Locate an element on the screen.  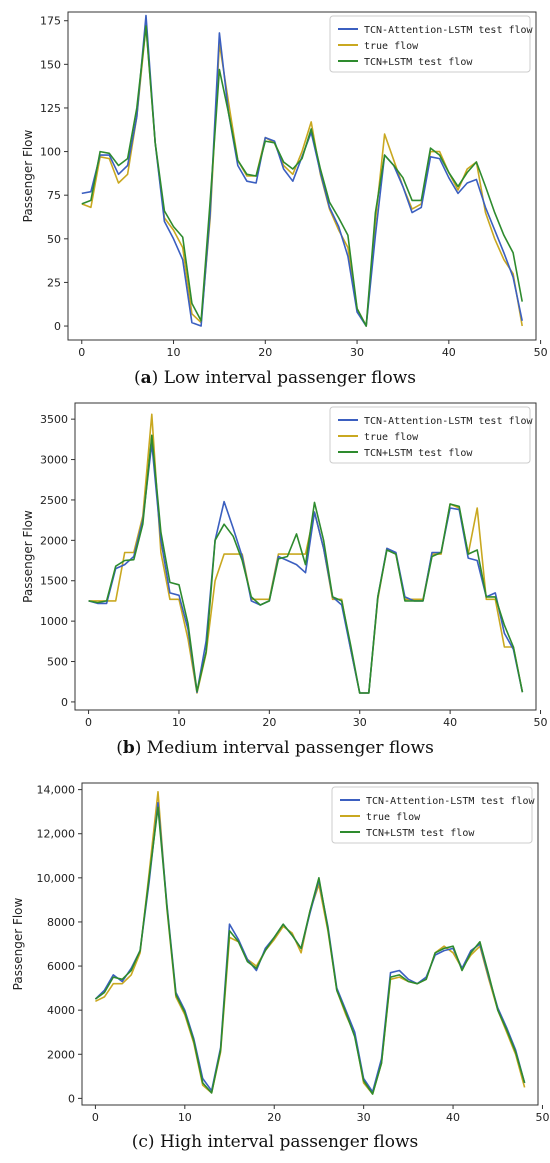
y-tick-label: 3500 is located at coordinates (54, 419).